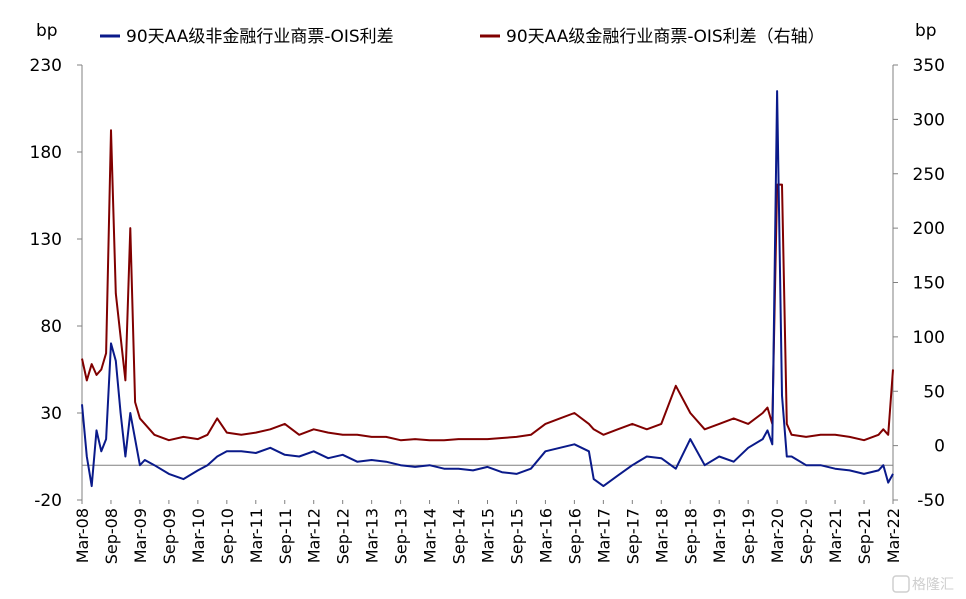  What do you see at coordinates (227, 536) in the screenshot?
I see `x-tick-label: Sep-10` at bounding box center [227, 536].